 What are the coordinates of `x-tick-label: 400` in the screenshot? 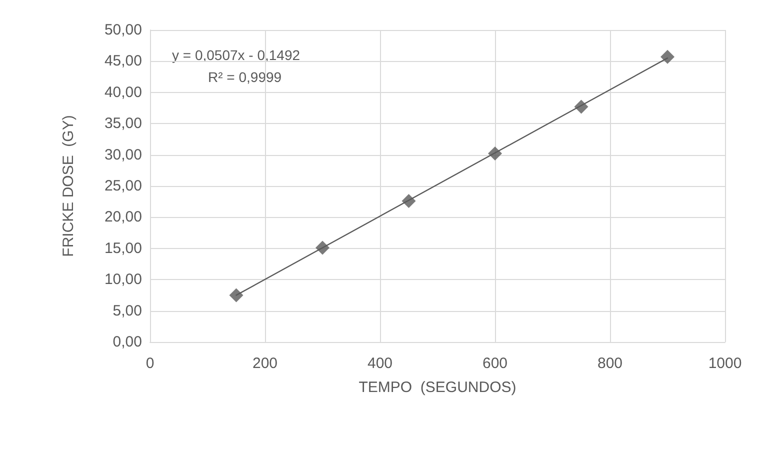 It's located at (380, 363).